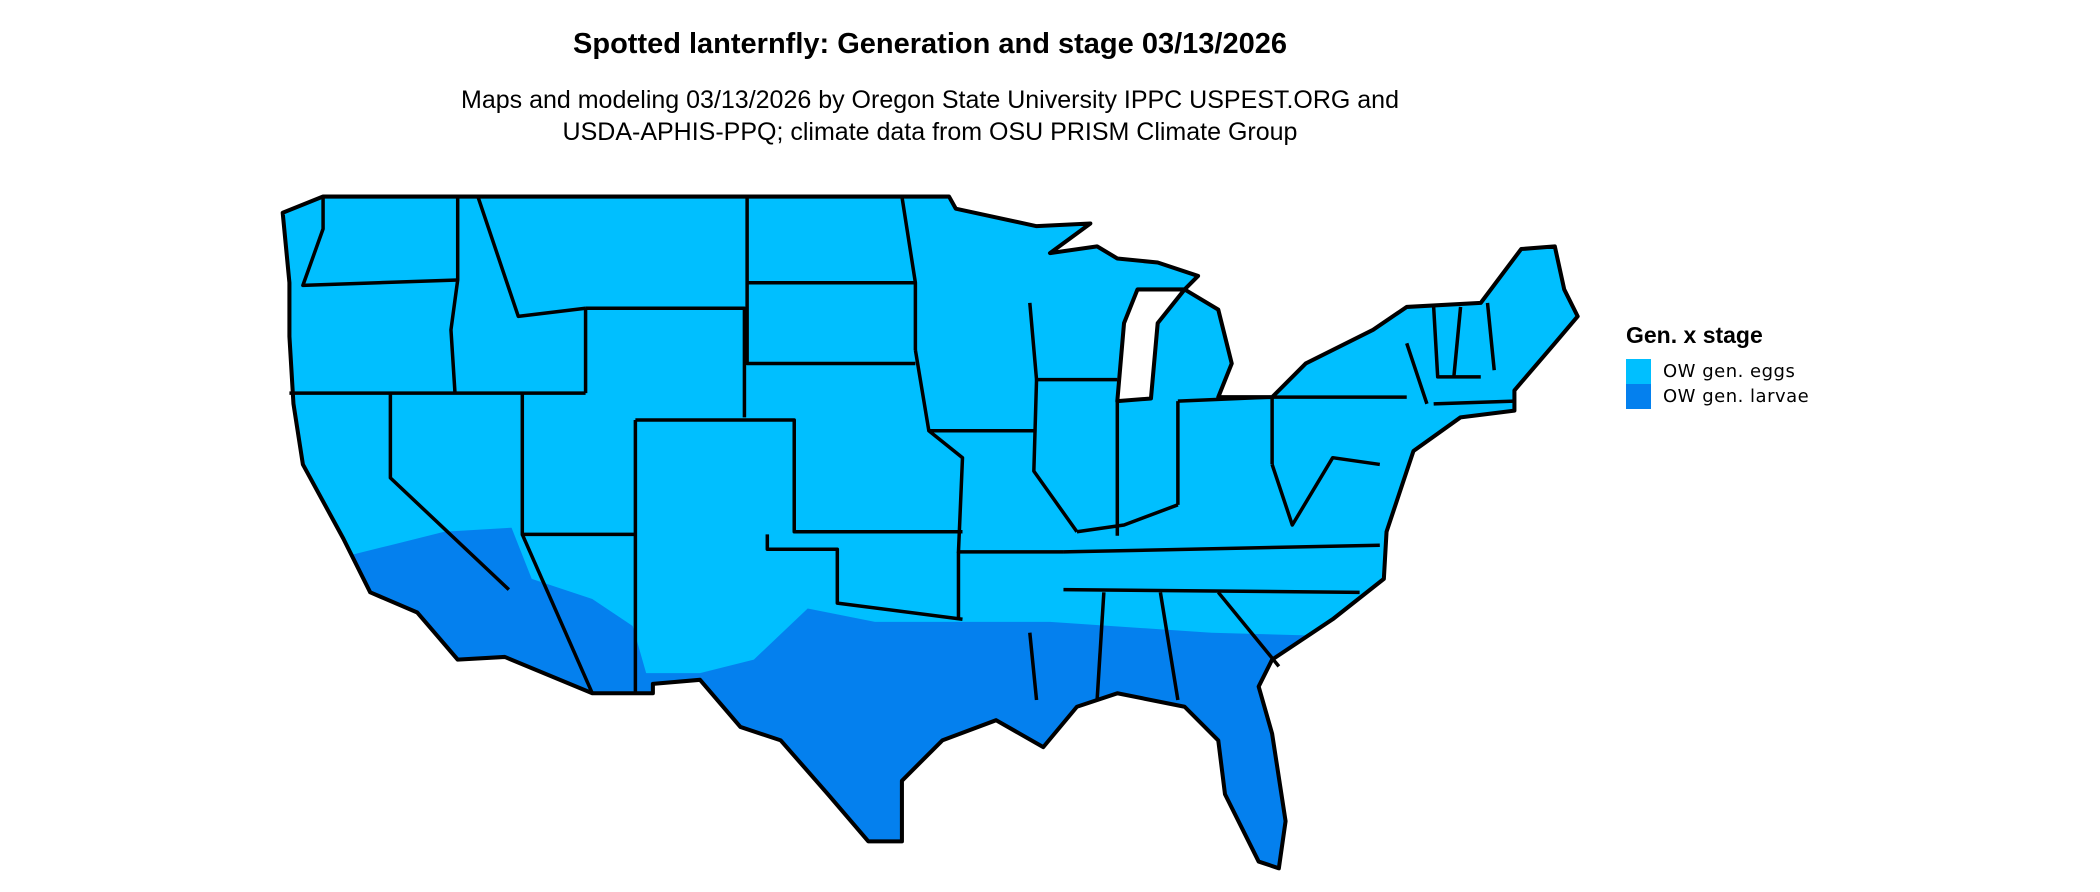 The width and height of the screenshot is (2100, 892). Describe the element at coordinates (1729, 371) in the screenshot. I see `legend-label-eggs: OW gen. eggs` at that location.